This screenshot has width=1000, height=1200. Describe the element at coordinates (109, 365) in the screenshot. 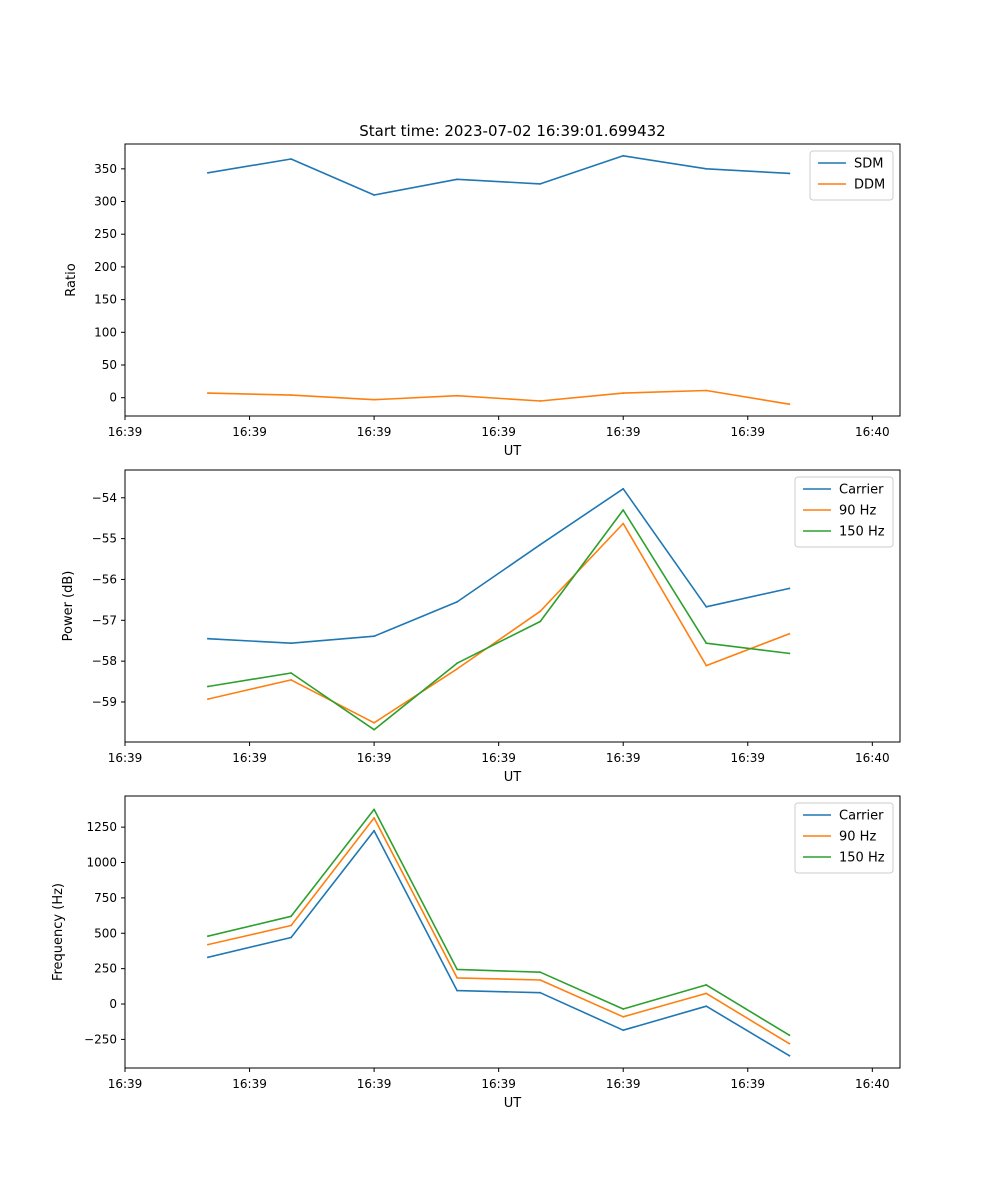

I see `y-tick-label: 50` at that location.